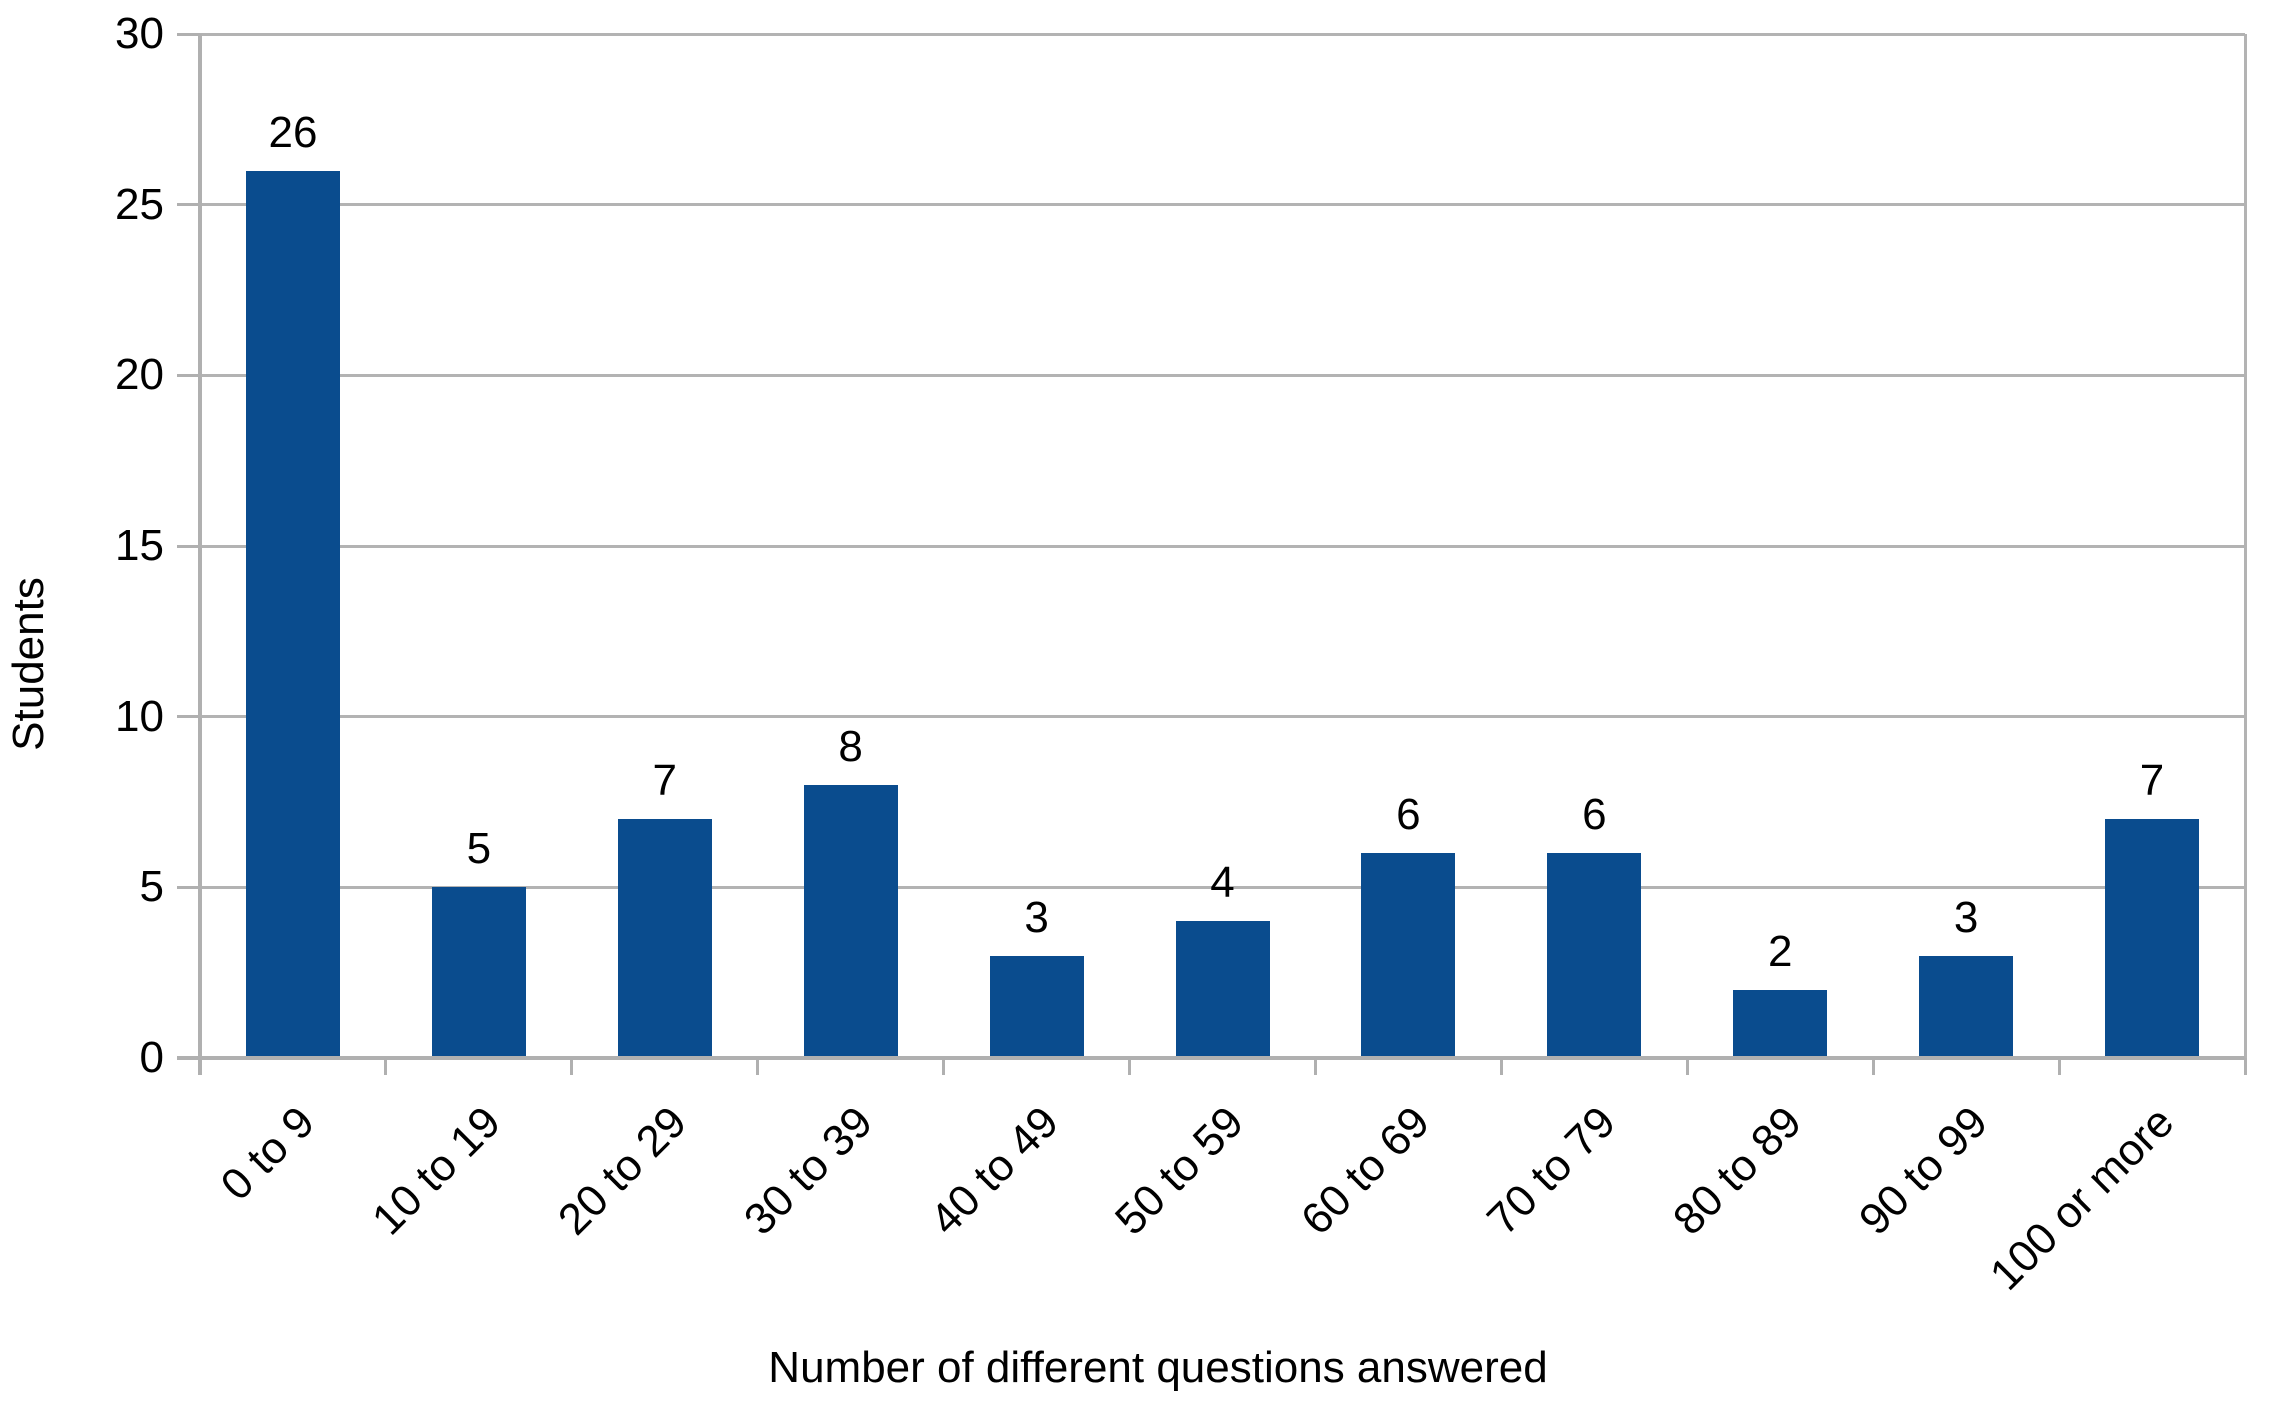 The width and height of the screenshot is (2272, 1410). What do you see at coordinates (622, 1171) in the screenshot?
I see `x-category-label-20-to-29: 20 to 29` at bounding box center [622, 1171].